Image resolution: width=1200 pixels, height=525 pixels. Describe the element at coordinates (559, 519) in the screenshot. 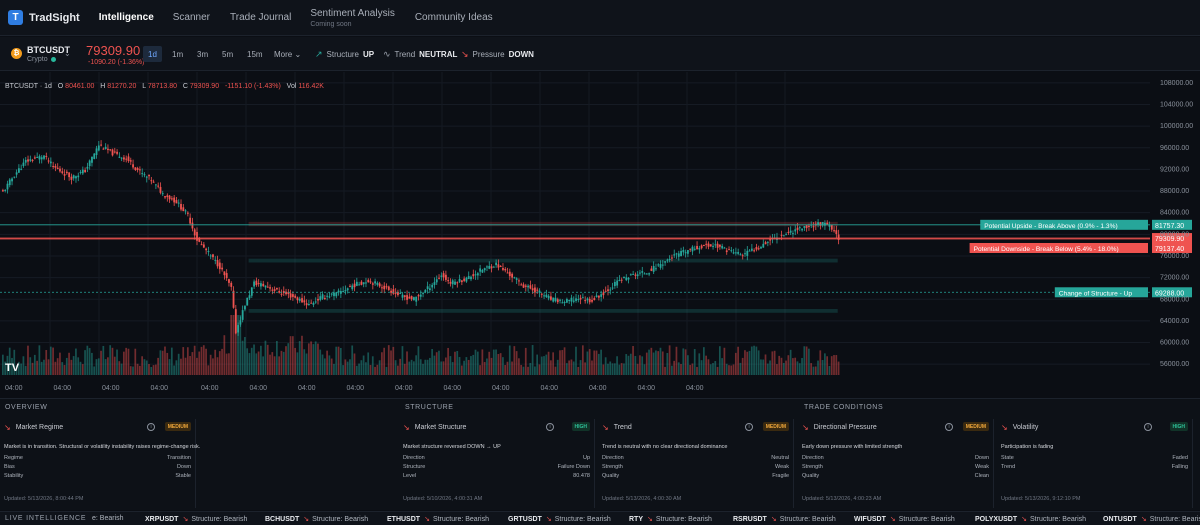

I see `ticker-item: GRTUSDT ↘ Structure: Bearish` at that location.